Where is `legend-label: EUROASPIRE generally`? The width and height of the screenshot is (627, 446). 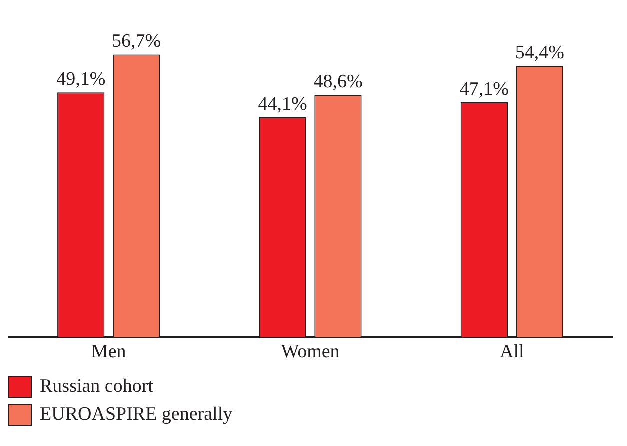
legend-label: EUROASPIRE generally is located at coordinates (136, 415).